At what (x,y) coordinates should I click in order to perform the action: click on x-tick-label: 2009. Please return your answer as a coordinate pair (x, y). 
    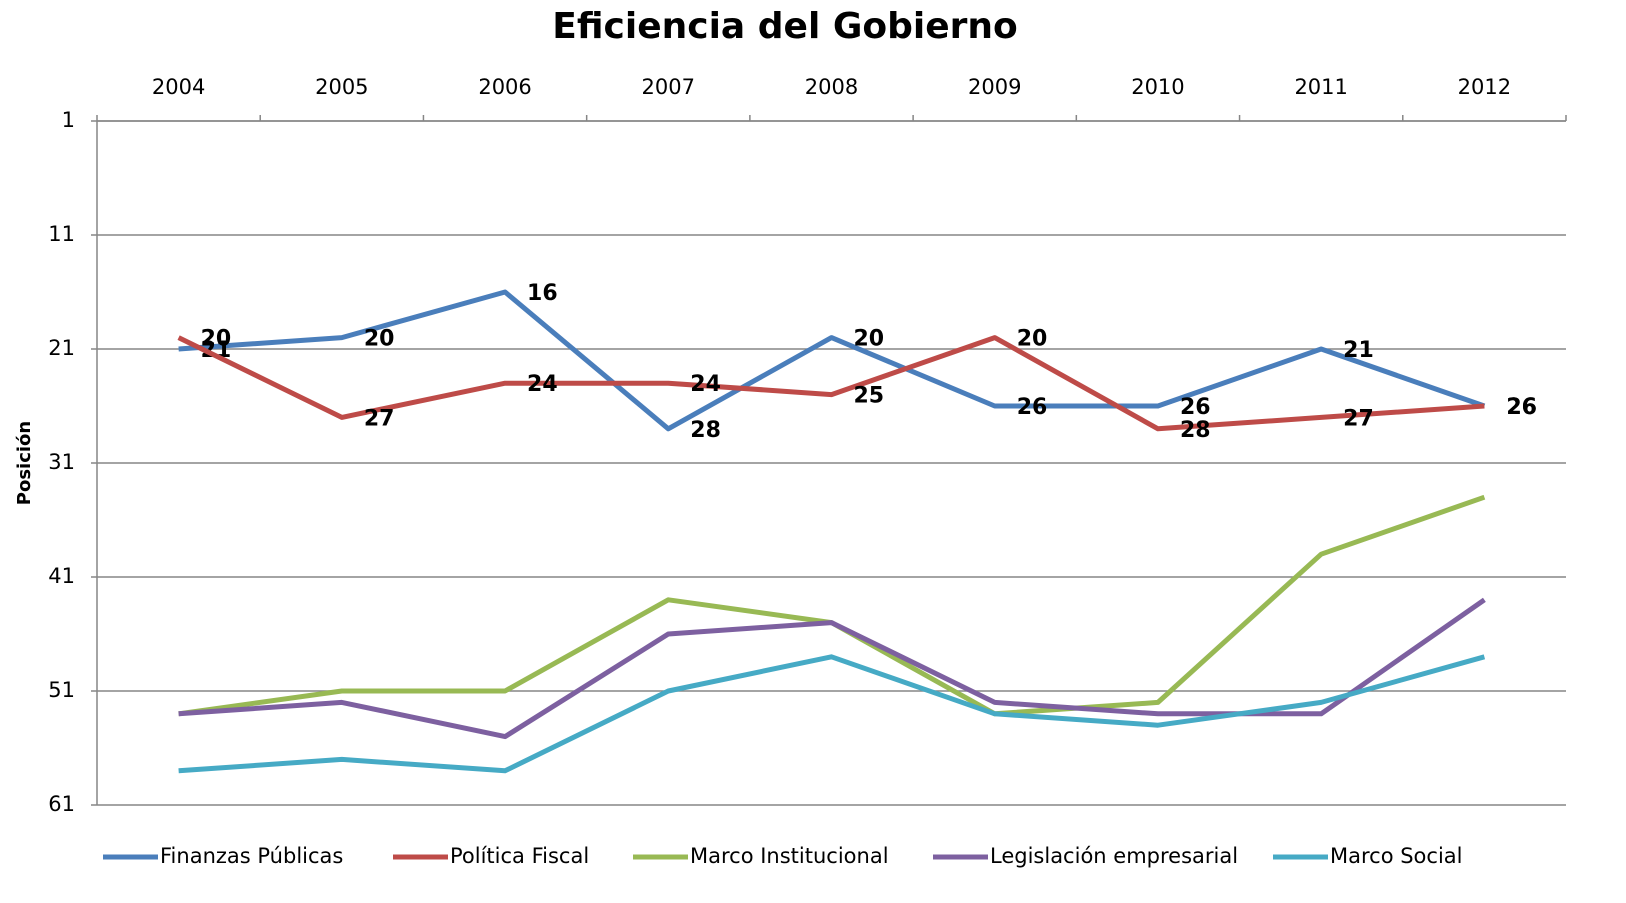
    Looking at the image, I should click on (994, 87).